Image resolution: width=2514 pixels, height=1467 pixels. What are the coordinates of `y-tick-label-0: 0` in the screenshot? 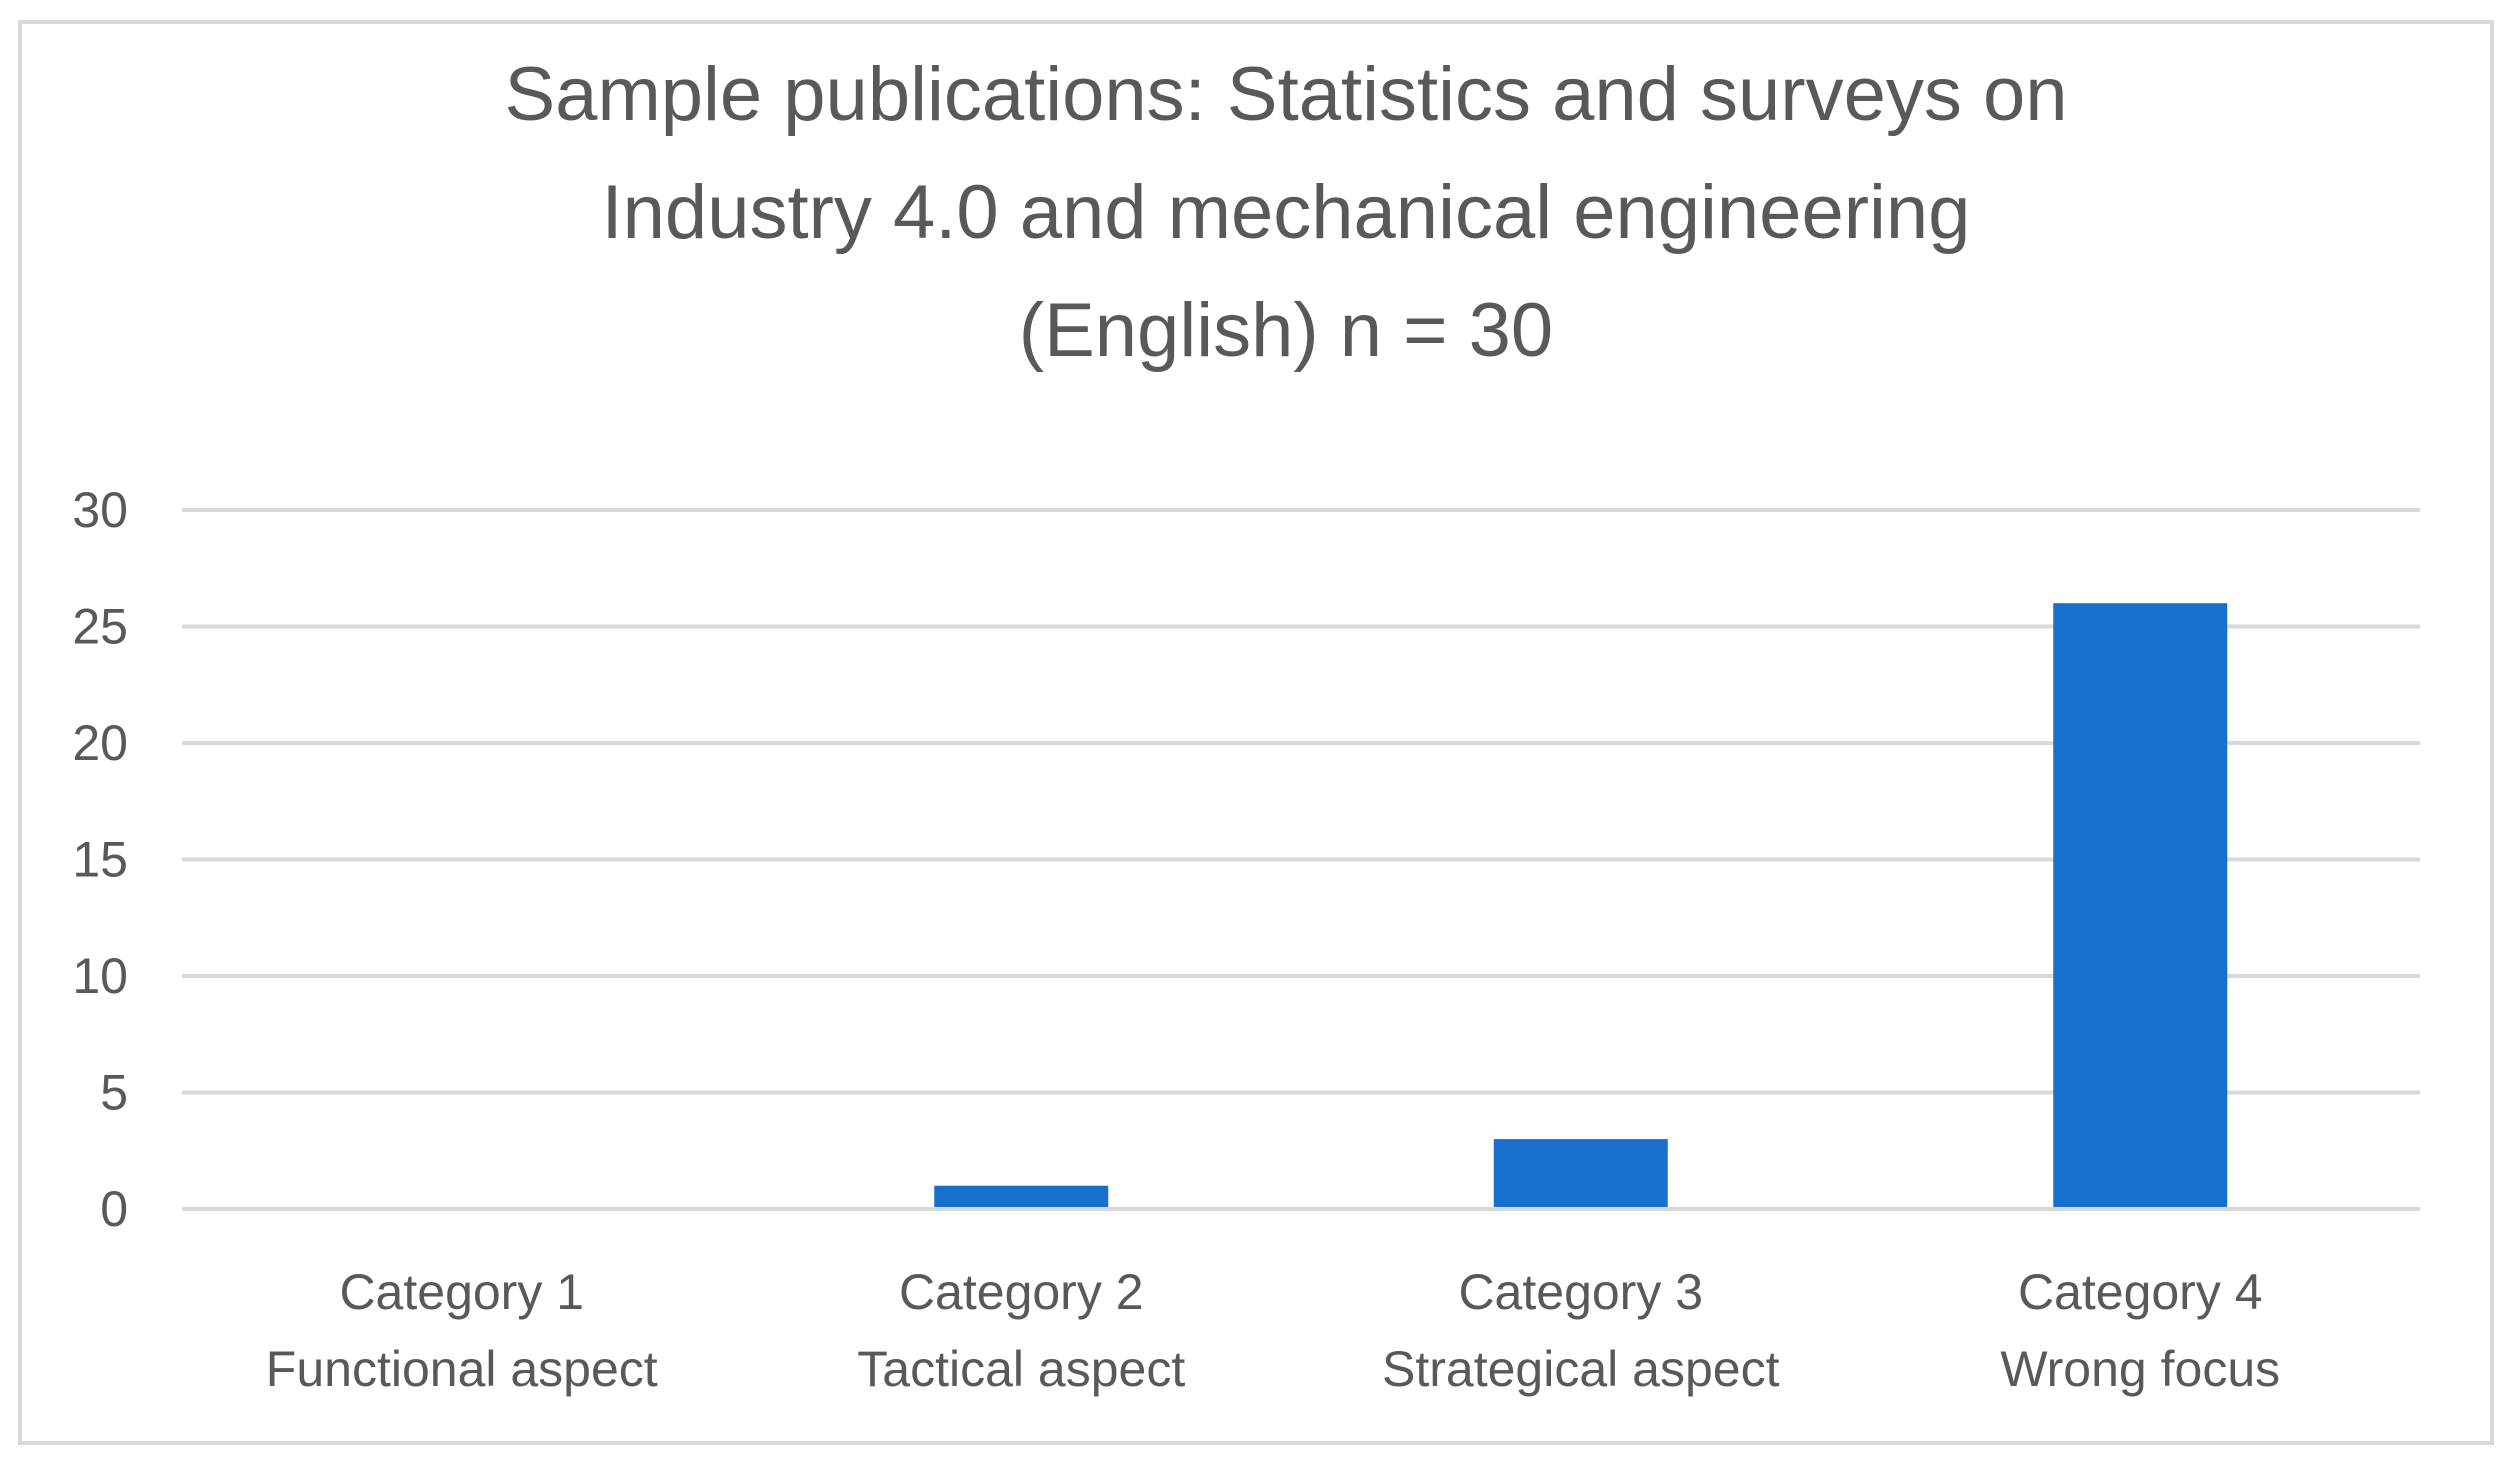 It's located at (114, 1209).